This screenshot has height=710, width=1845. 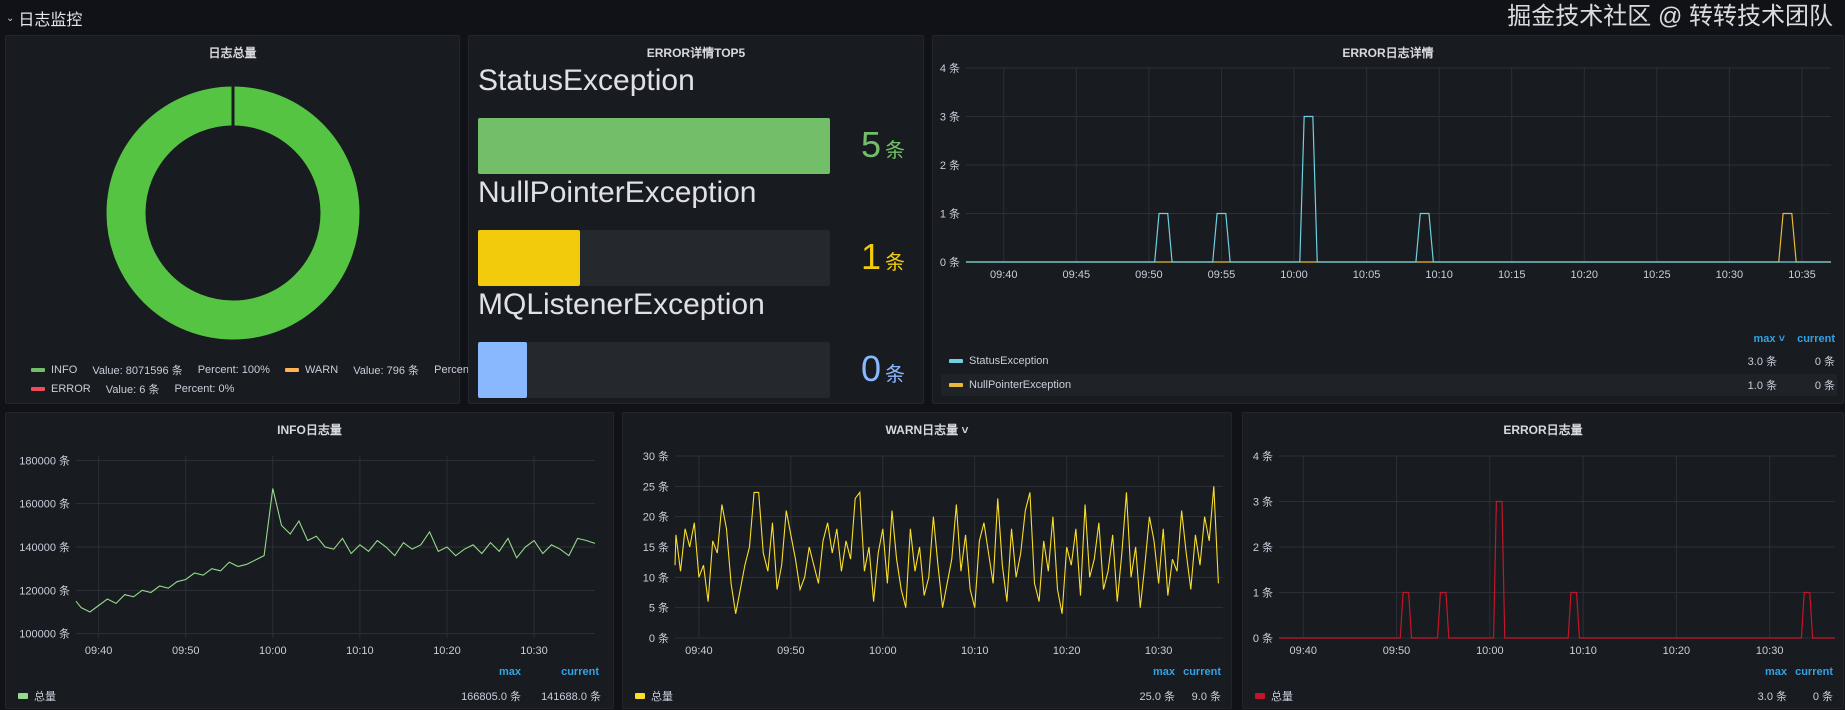 I want to click on legend-max: 25.0 条, so click(x=1157, y=696).